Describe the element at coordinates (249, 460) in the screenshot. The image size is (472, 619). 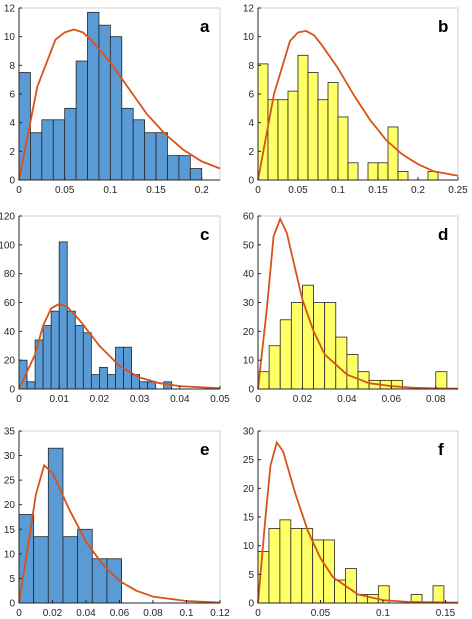
I see `y-tick-label: 25` at that location.